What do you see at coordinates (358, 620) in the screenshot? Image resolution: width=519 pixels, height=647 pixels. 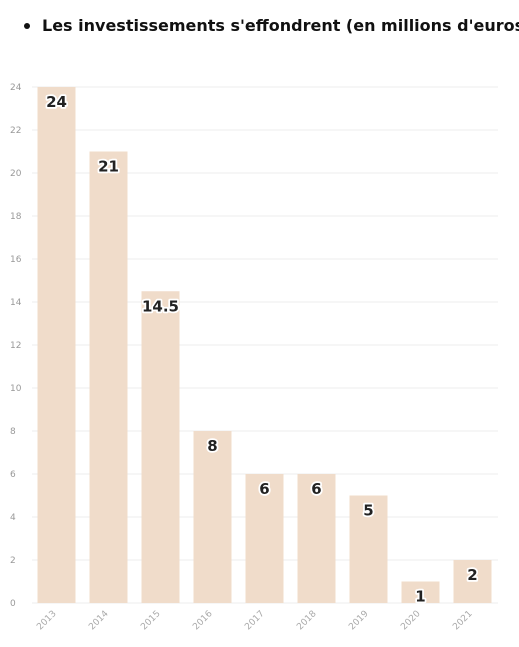 I see `x-tick-label: 2019` at bounding box center [358, 620].